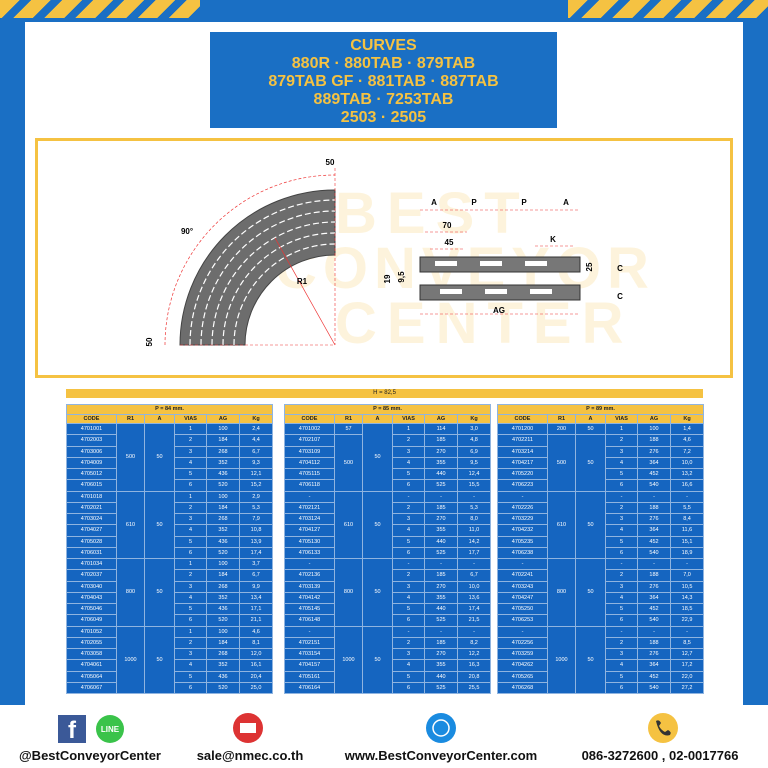  I want to click on title-line: 880R · 880TAB · 879TAB, so click(383, 63).